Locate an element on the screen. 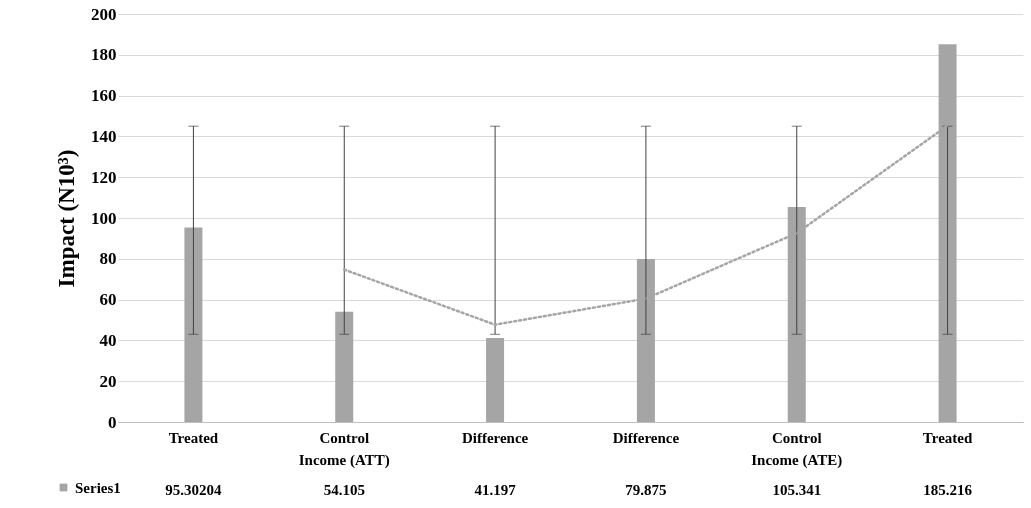  data-label: 79.875 is located at coordinates (646, 490).